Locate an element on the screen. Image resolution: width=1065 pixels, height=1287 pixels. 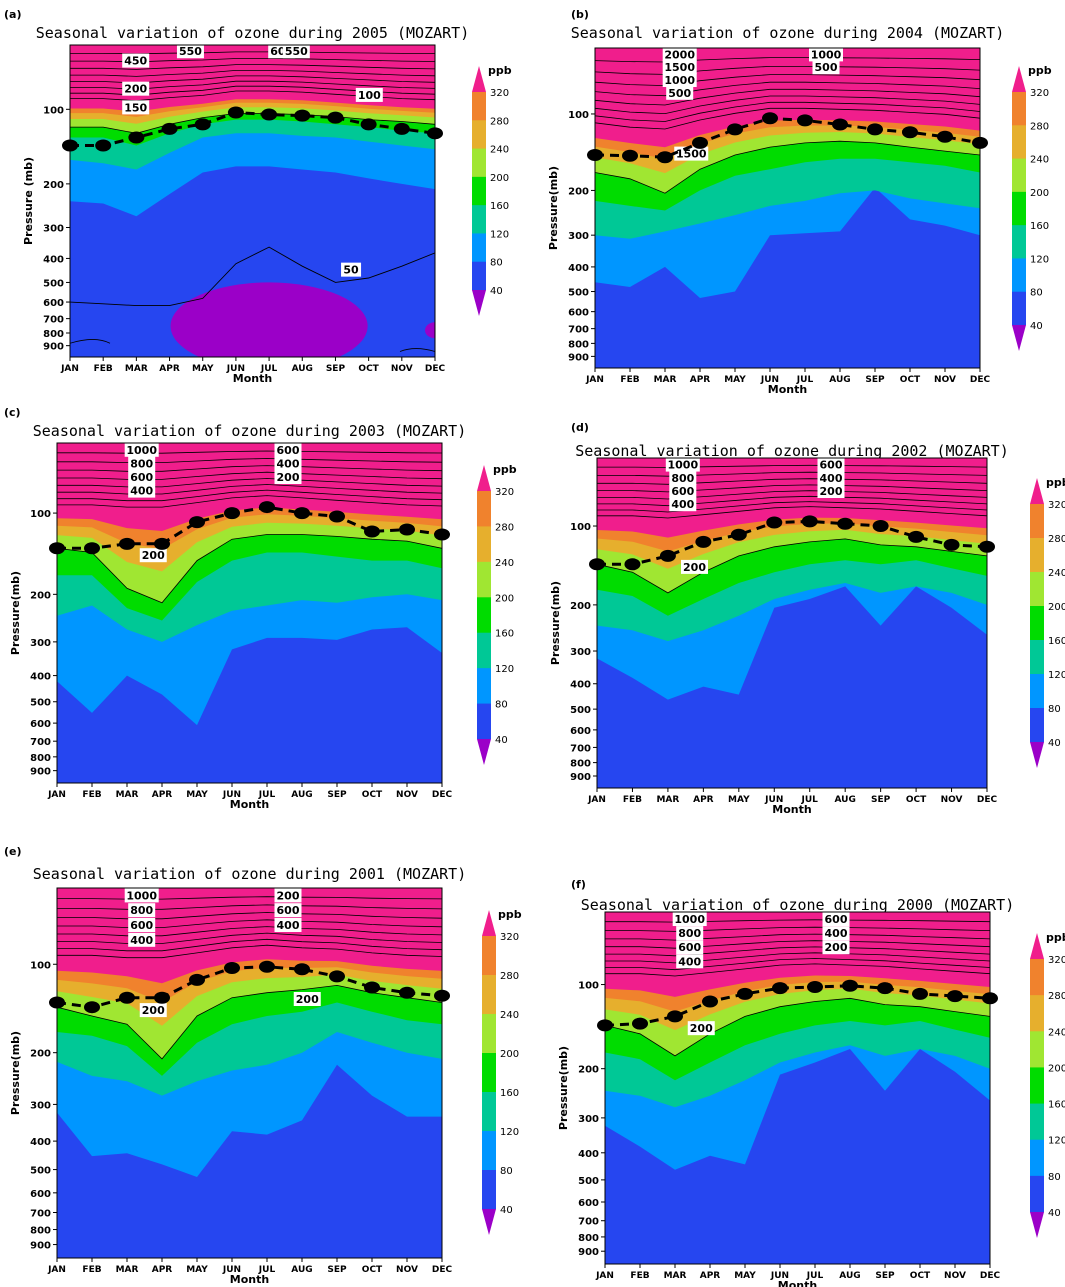
colorbar-level-label: 240 is located at coordinates (504, 563).